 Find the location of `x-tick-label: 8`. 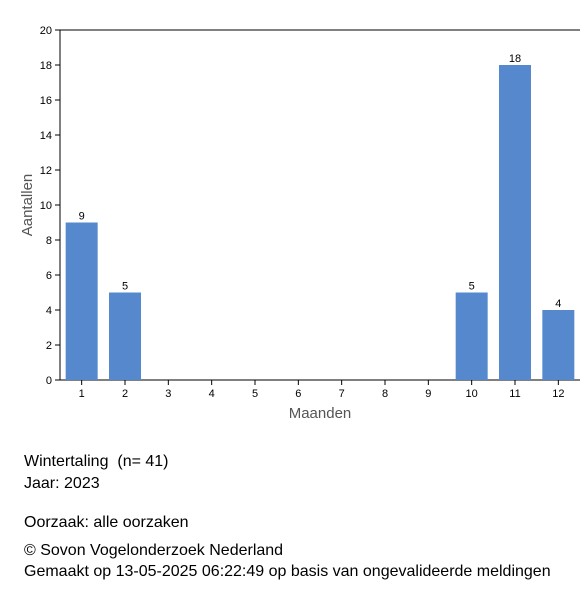

x-tick-label: 8 is located at coordinates (385, 394).